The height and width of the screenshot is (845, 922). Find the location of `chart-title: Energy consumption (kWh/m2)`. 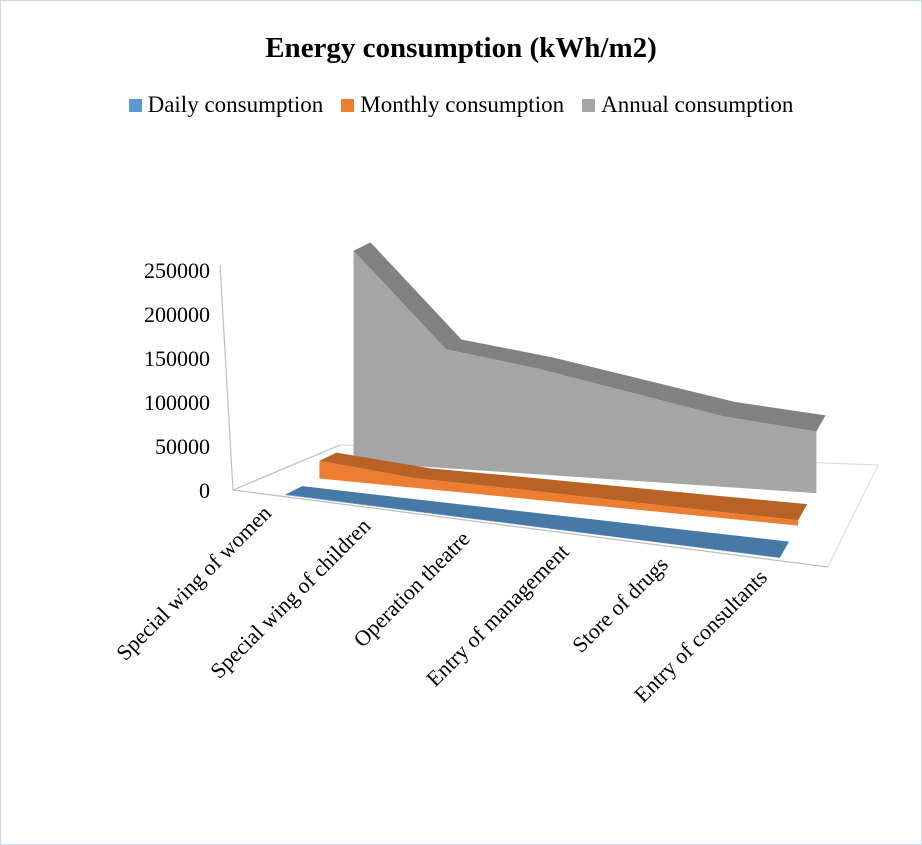

chart-title: Energy consumption (kWh/m2) is located at coordinates (461, 48).